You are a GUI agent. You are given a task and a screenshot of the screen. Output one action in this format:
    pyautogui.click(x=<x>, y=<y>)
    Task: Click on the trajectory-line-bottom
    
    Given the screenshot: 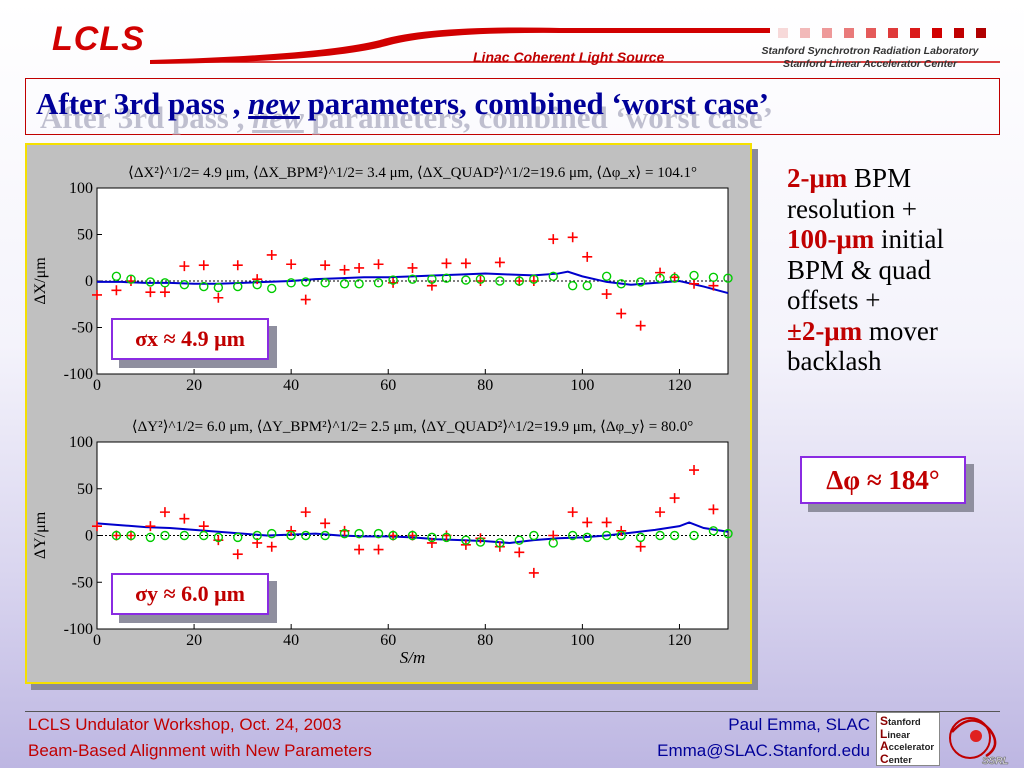 What is the action you would take?
    pyautogui.click(x=412, y=532)
    